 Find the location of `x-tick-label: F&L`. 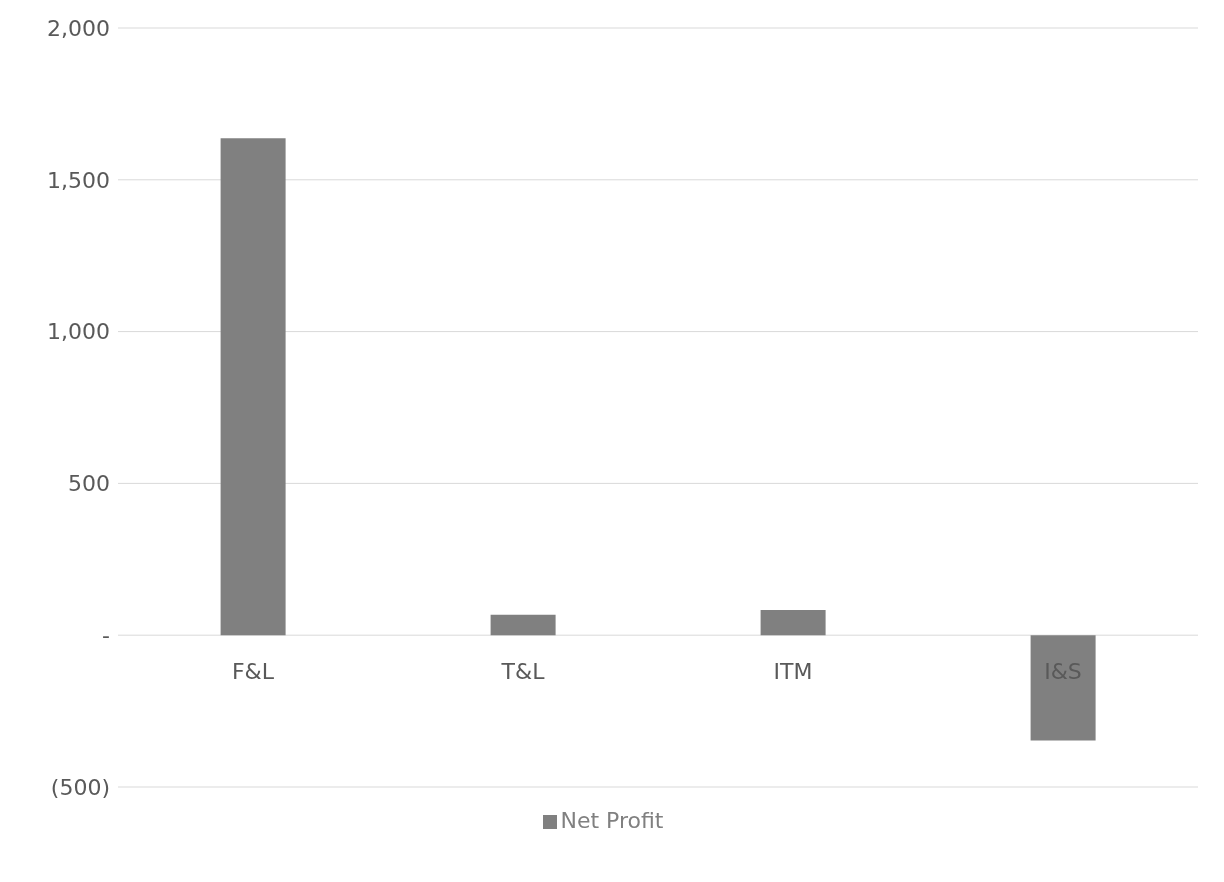

x-tick-label: F&L is located at coordinates (253, 672).